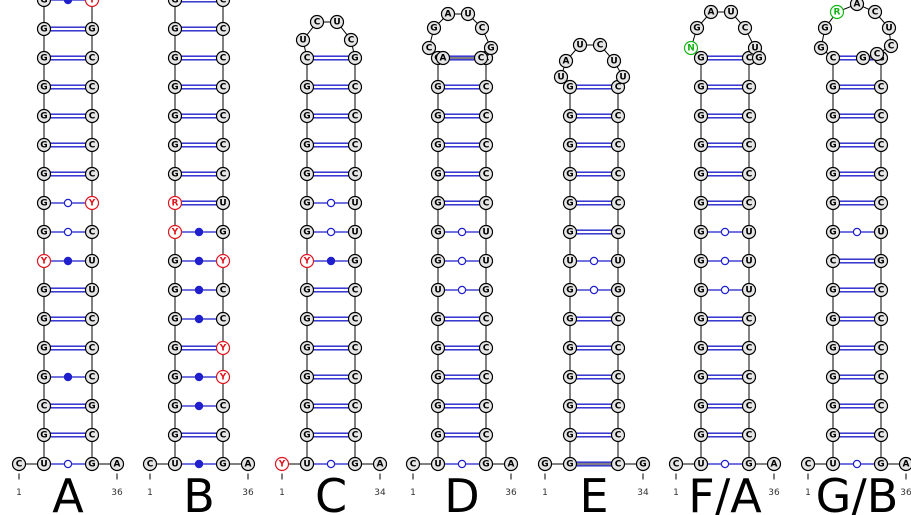 The height and width of the screenshot is (515, 911). I want to click on nt-left: Y, so click(175, 233).